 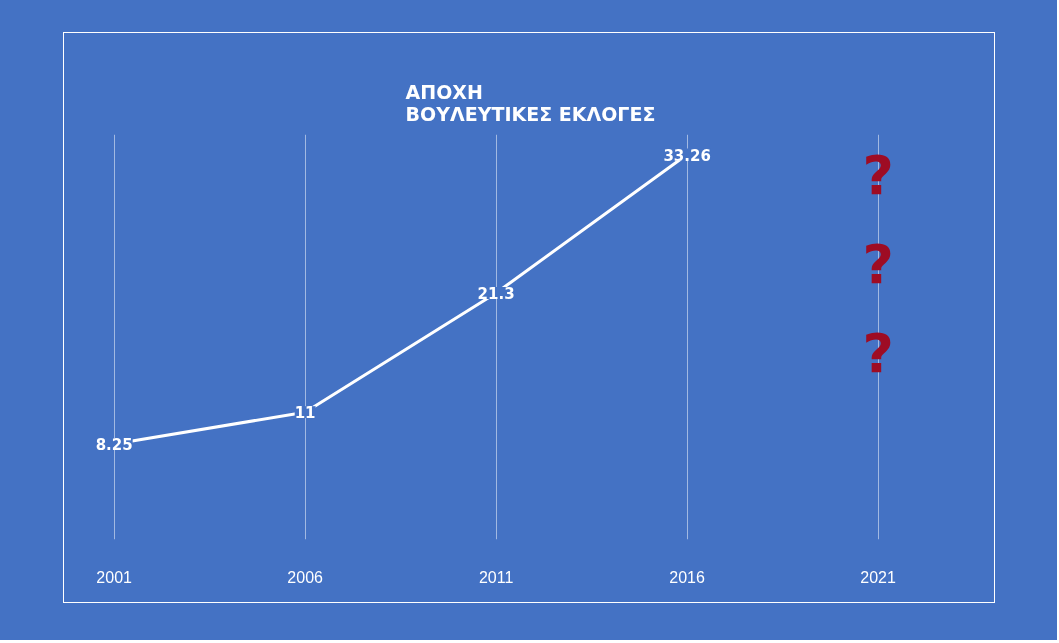 I want to click on data-label: 11, so click(x=305, y=413).